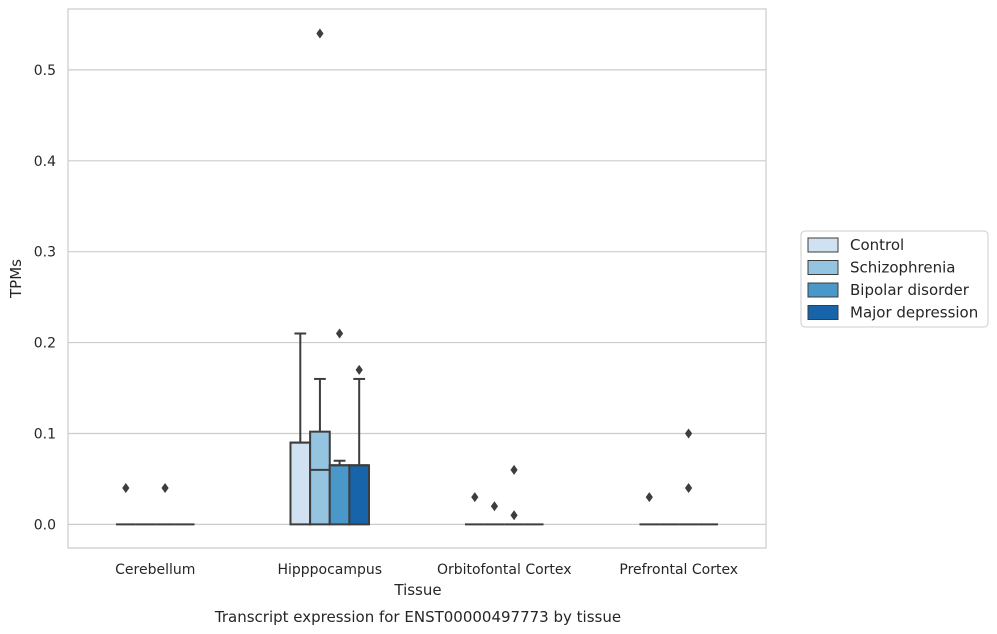  What do you see at coordinates (45, 71) in the screenshot?
I see `y-tick-label: 0.5` at bounding box center [45, 71].